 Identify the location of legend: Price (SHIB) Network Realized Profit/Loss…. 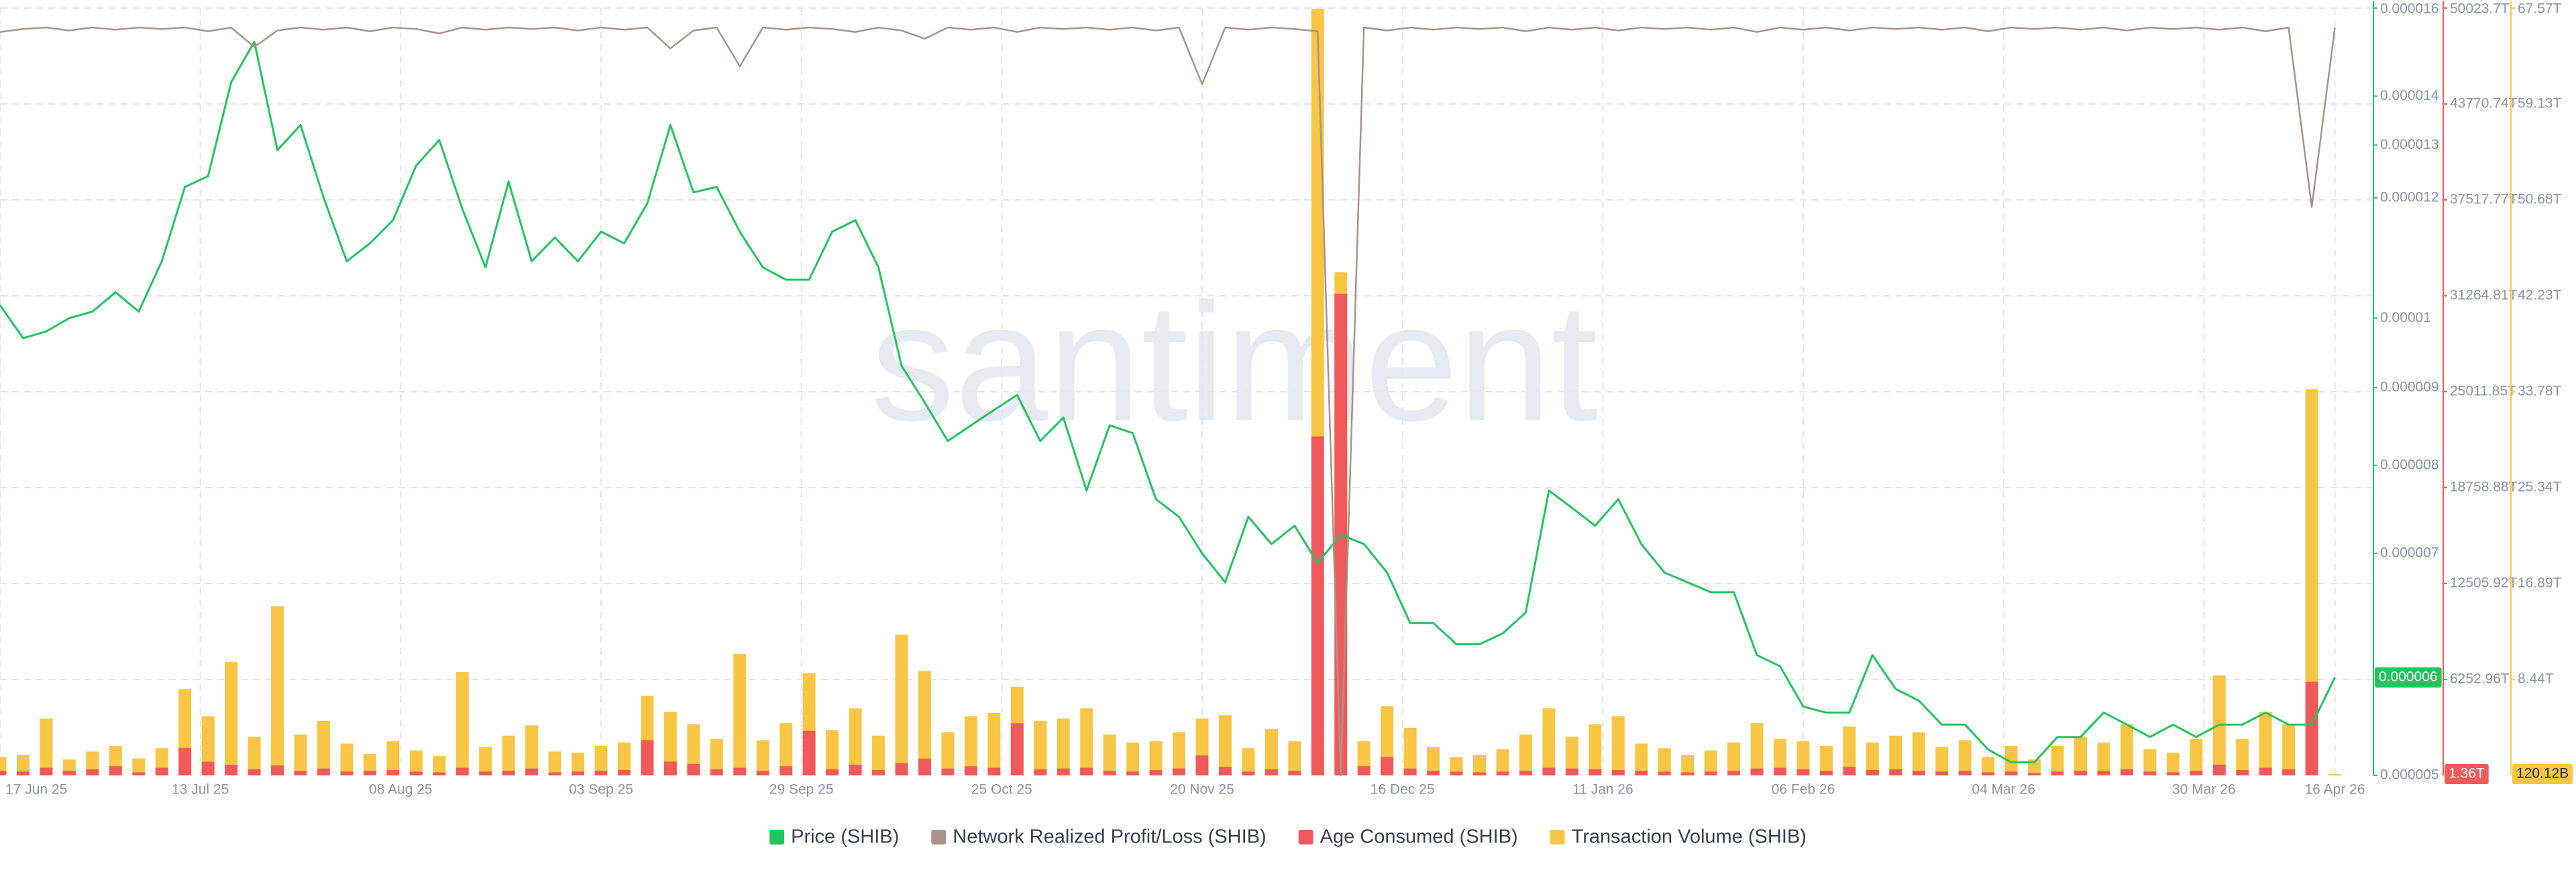
(1288, 837).